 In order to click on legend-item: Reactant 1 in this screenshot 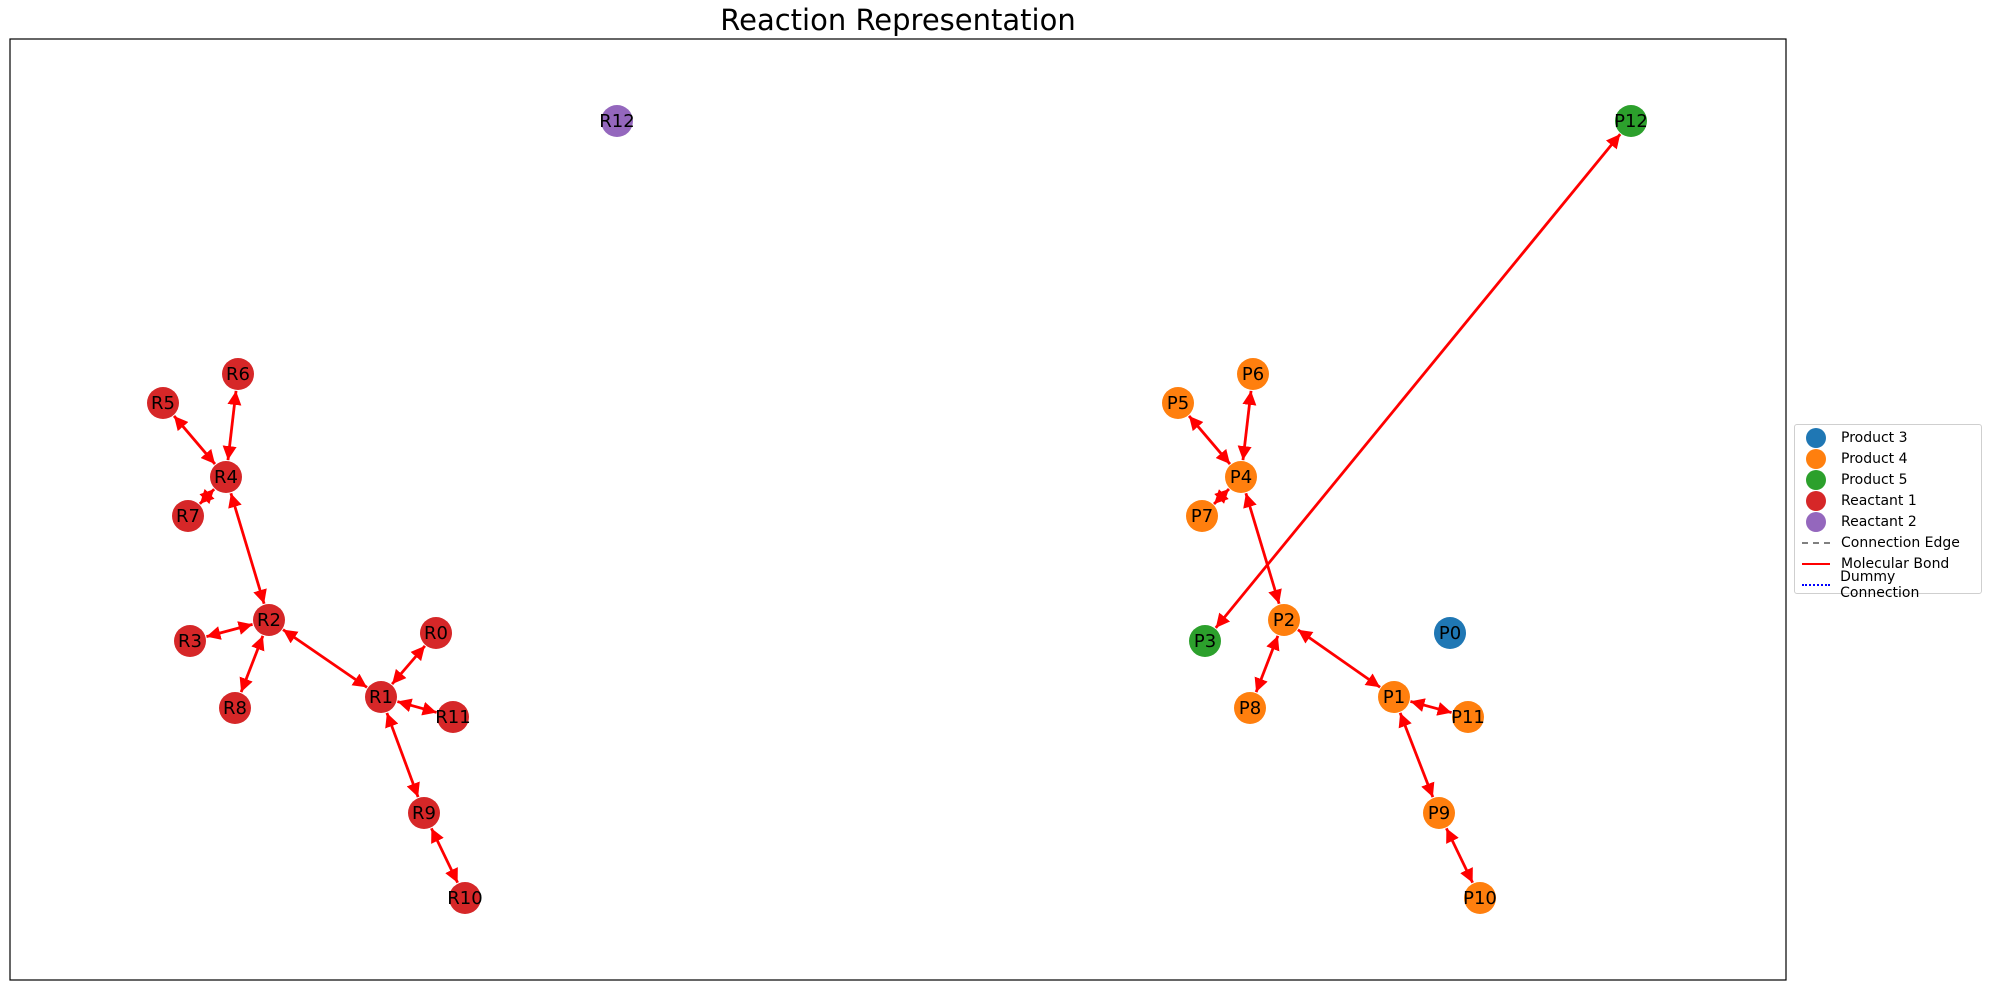, I will do `click(1888, 500)`.